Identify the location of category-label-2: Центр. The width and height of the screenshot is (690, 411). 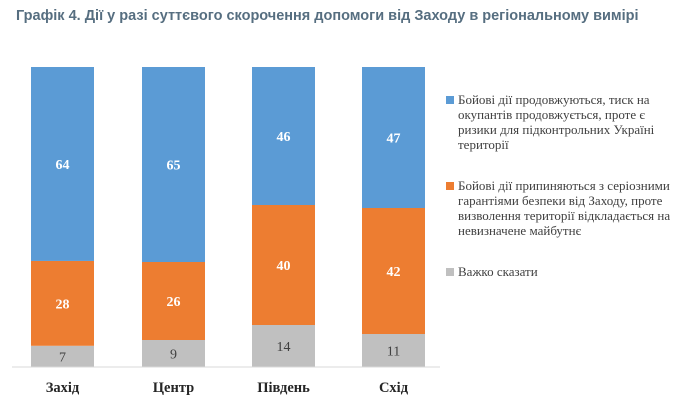
(173, 388).